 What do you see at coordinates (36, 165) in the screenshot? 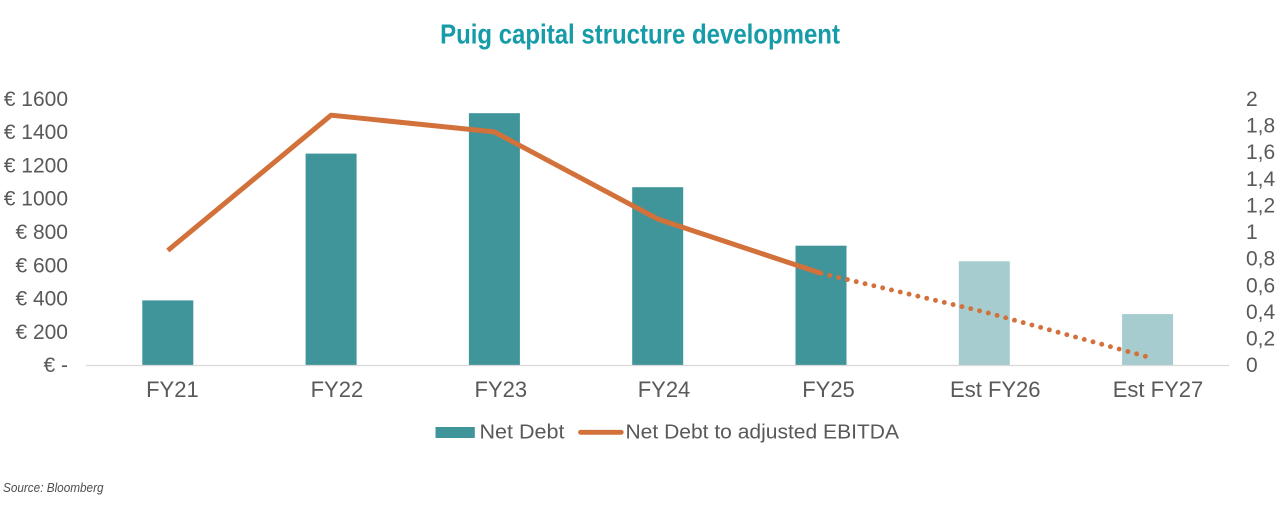
I see `svg-text: € 1200` at bounding box center [36, 165].